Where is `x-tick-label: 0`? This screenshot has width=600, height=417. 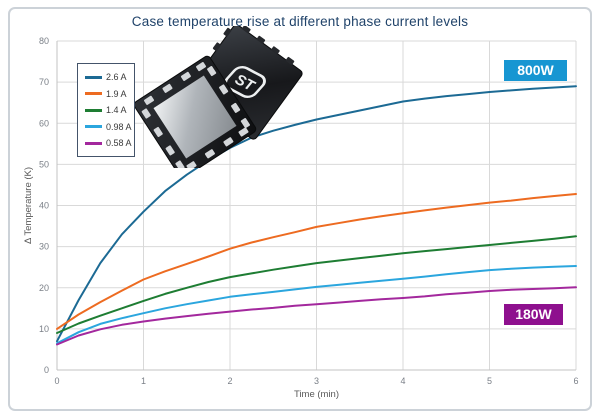 x-tick-label: 0 is located at coordinates (56, 381).